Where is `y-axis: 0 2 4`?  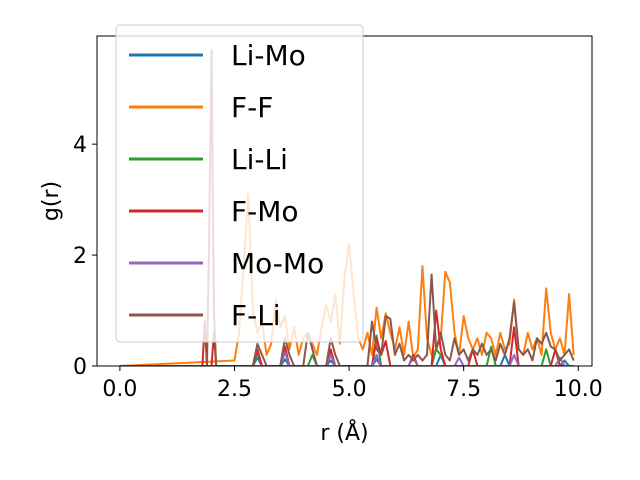
y-axis: 0 2 4 is located at coordinates (85, 256).